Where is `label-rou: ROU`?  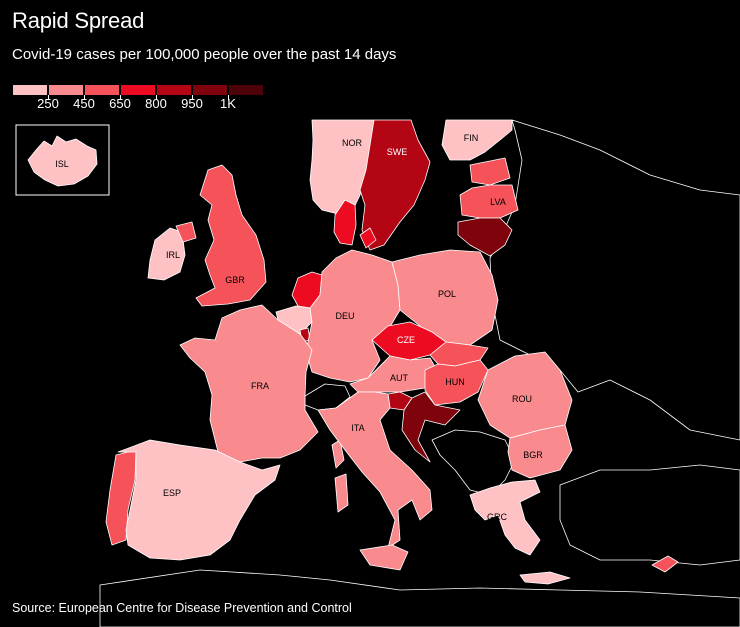
label-rou: ROU is located at coordinates (522, 399).